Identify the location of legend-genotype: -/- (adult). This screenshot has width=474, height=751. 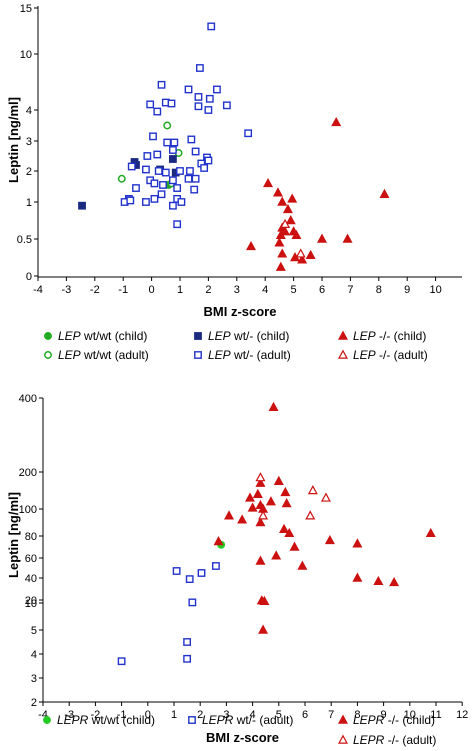
(410, 740).